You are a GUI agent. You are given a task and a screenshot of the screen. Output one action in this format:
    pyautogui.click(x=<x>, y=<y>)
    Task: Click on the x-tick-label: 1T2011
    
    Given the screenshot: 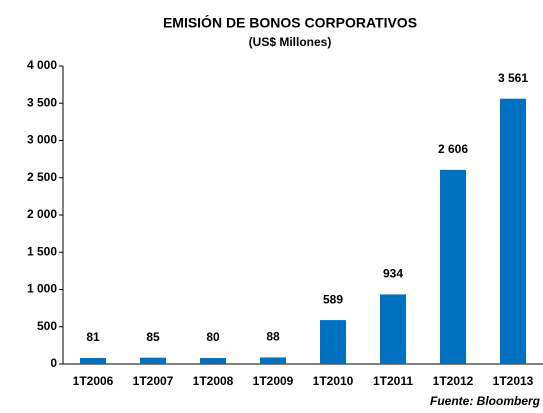 What is the action you would take?
    pyautogui.click(x=393, y=381)
    